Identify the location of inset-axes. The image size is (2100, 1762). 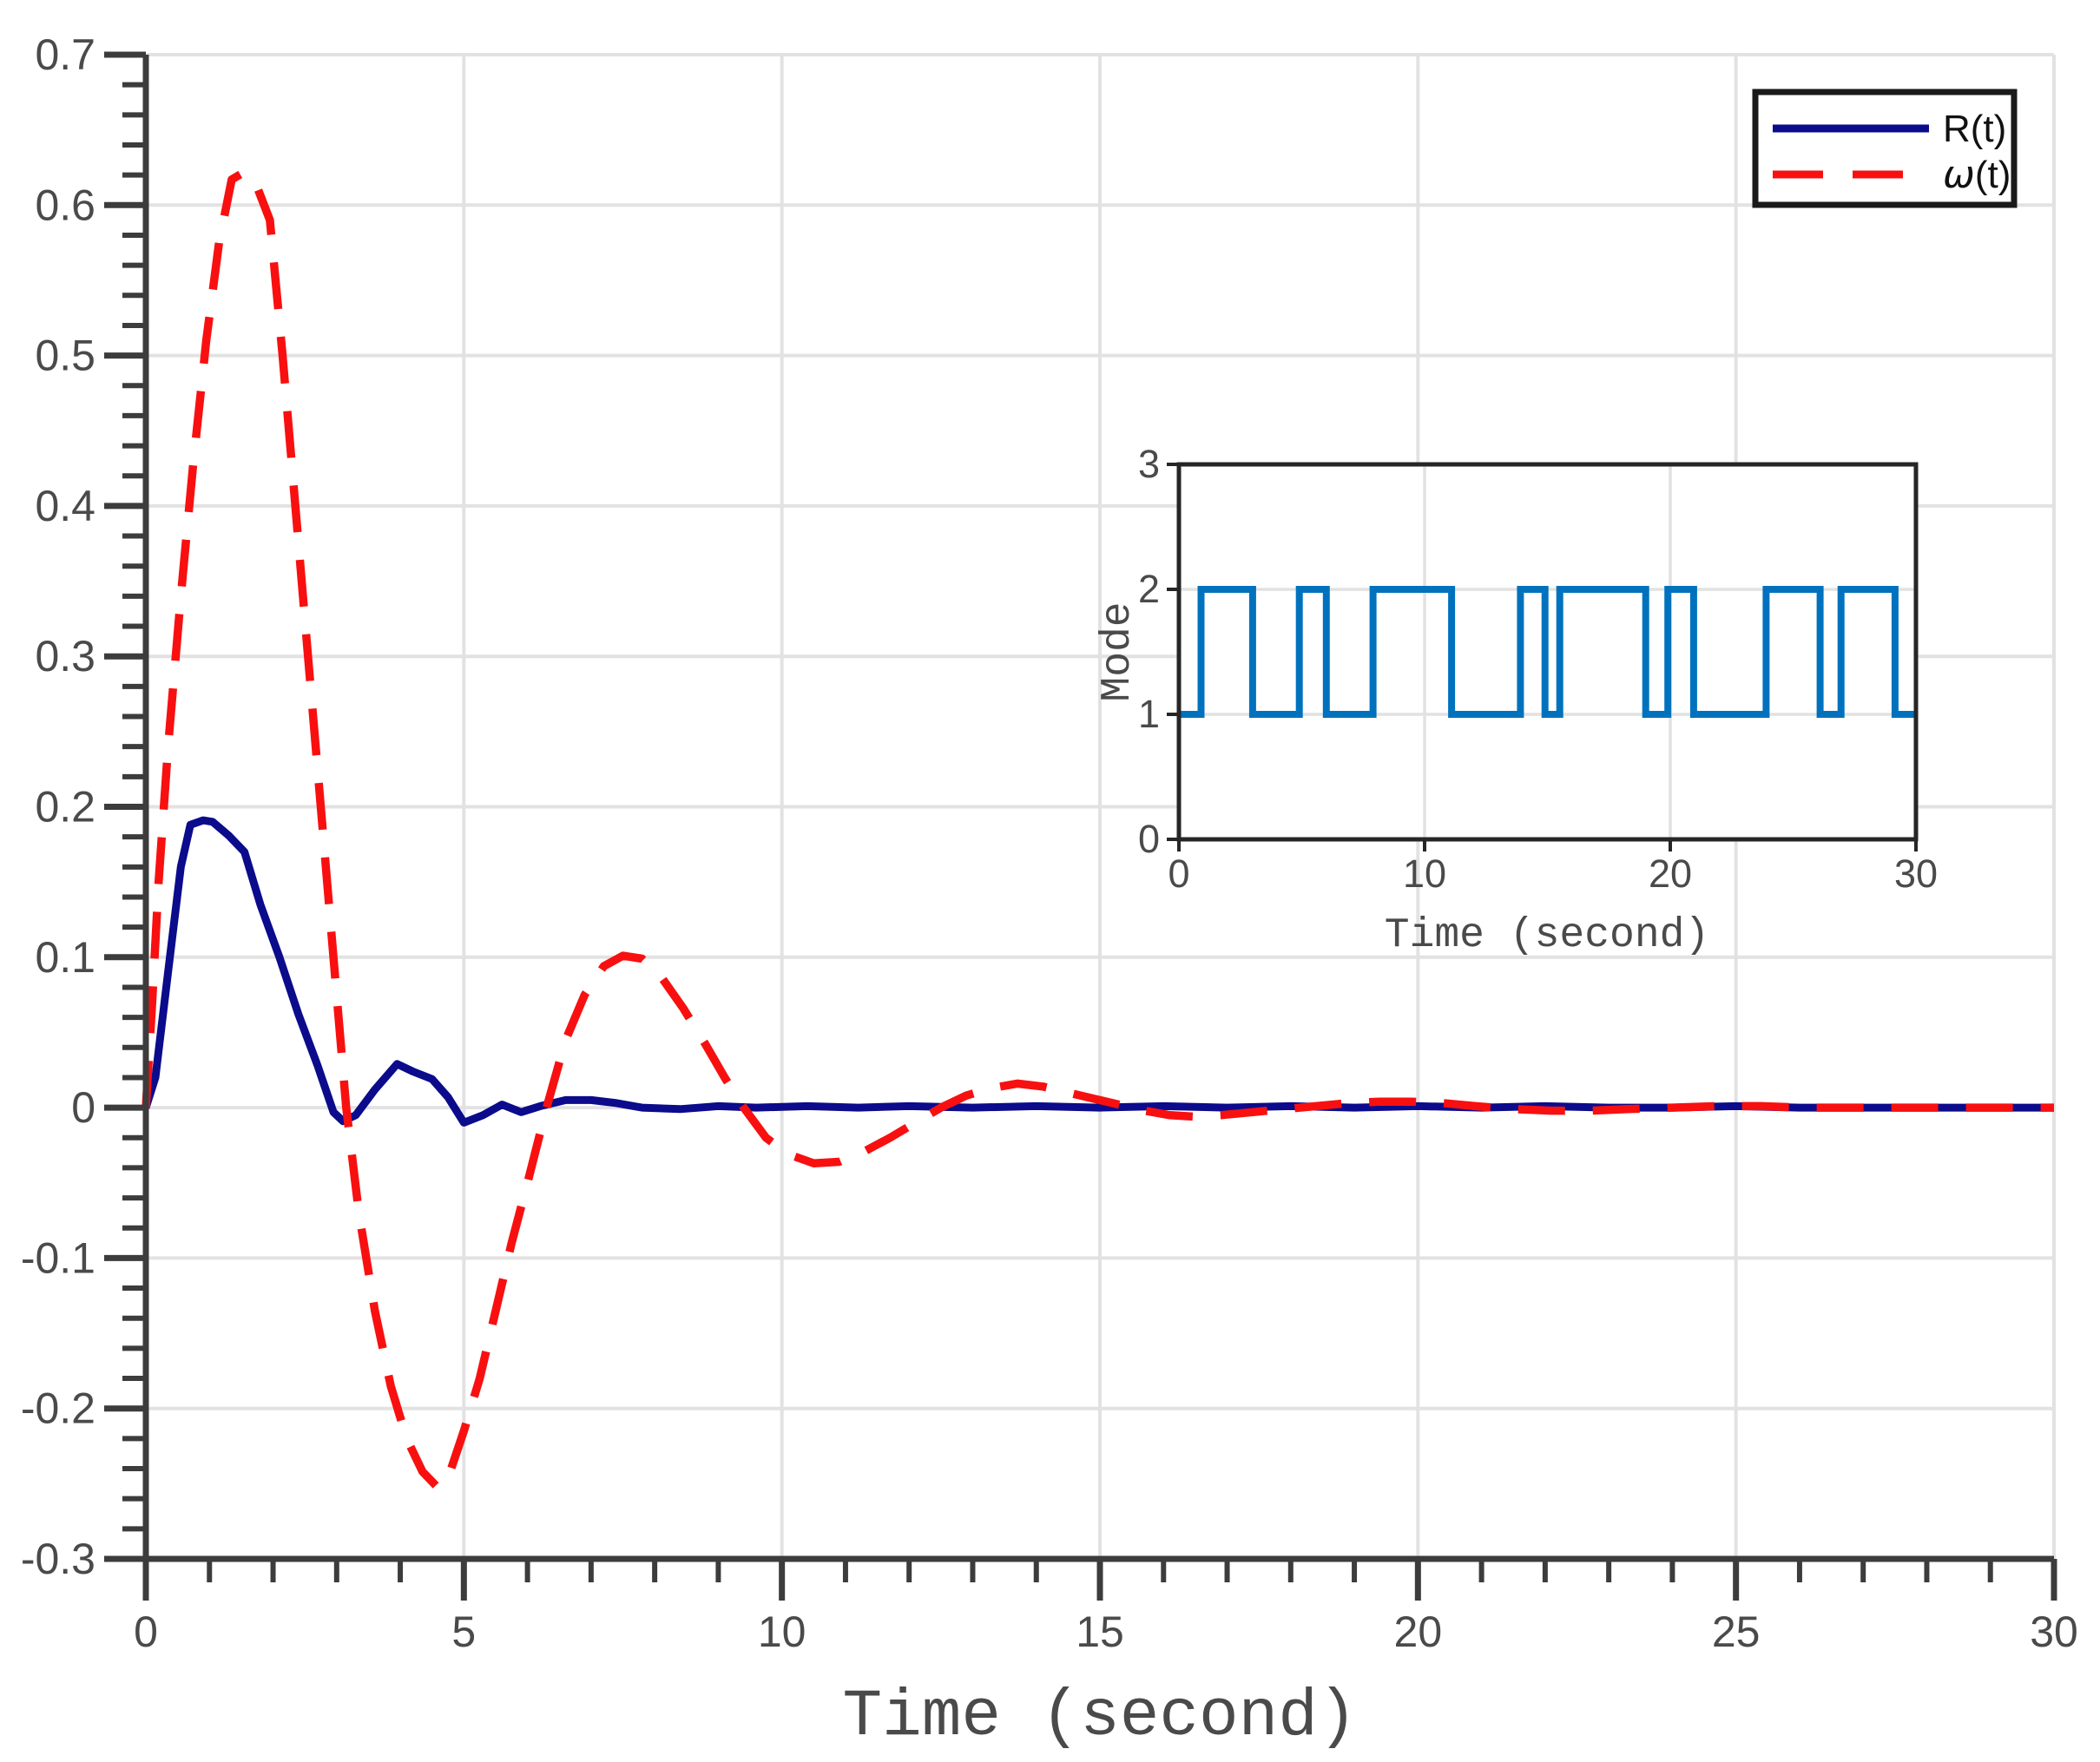
(1543, 656).